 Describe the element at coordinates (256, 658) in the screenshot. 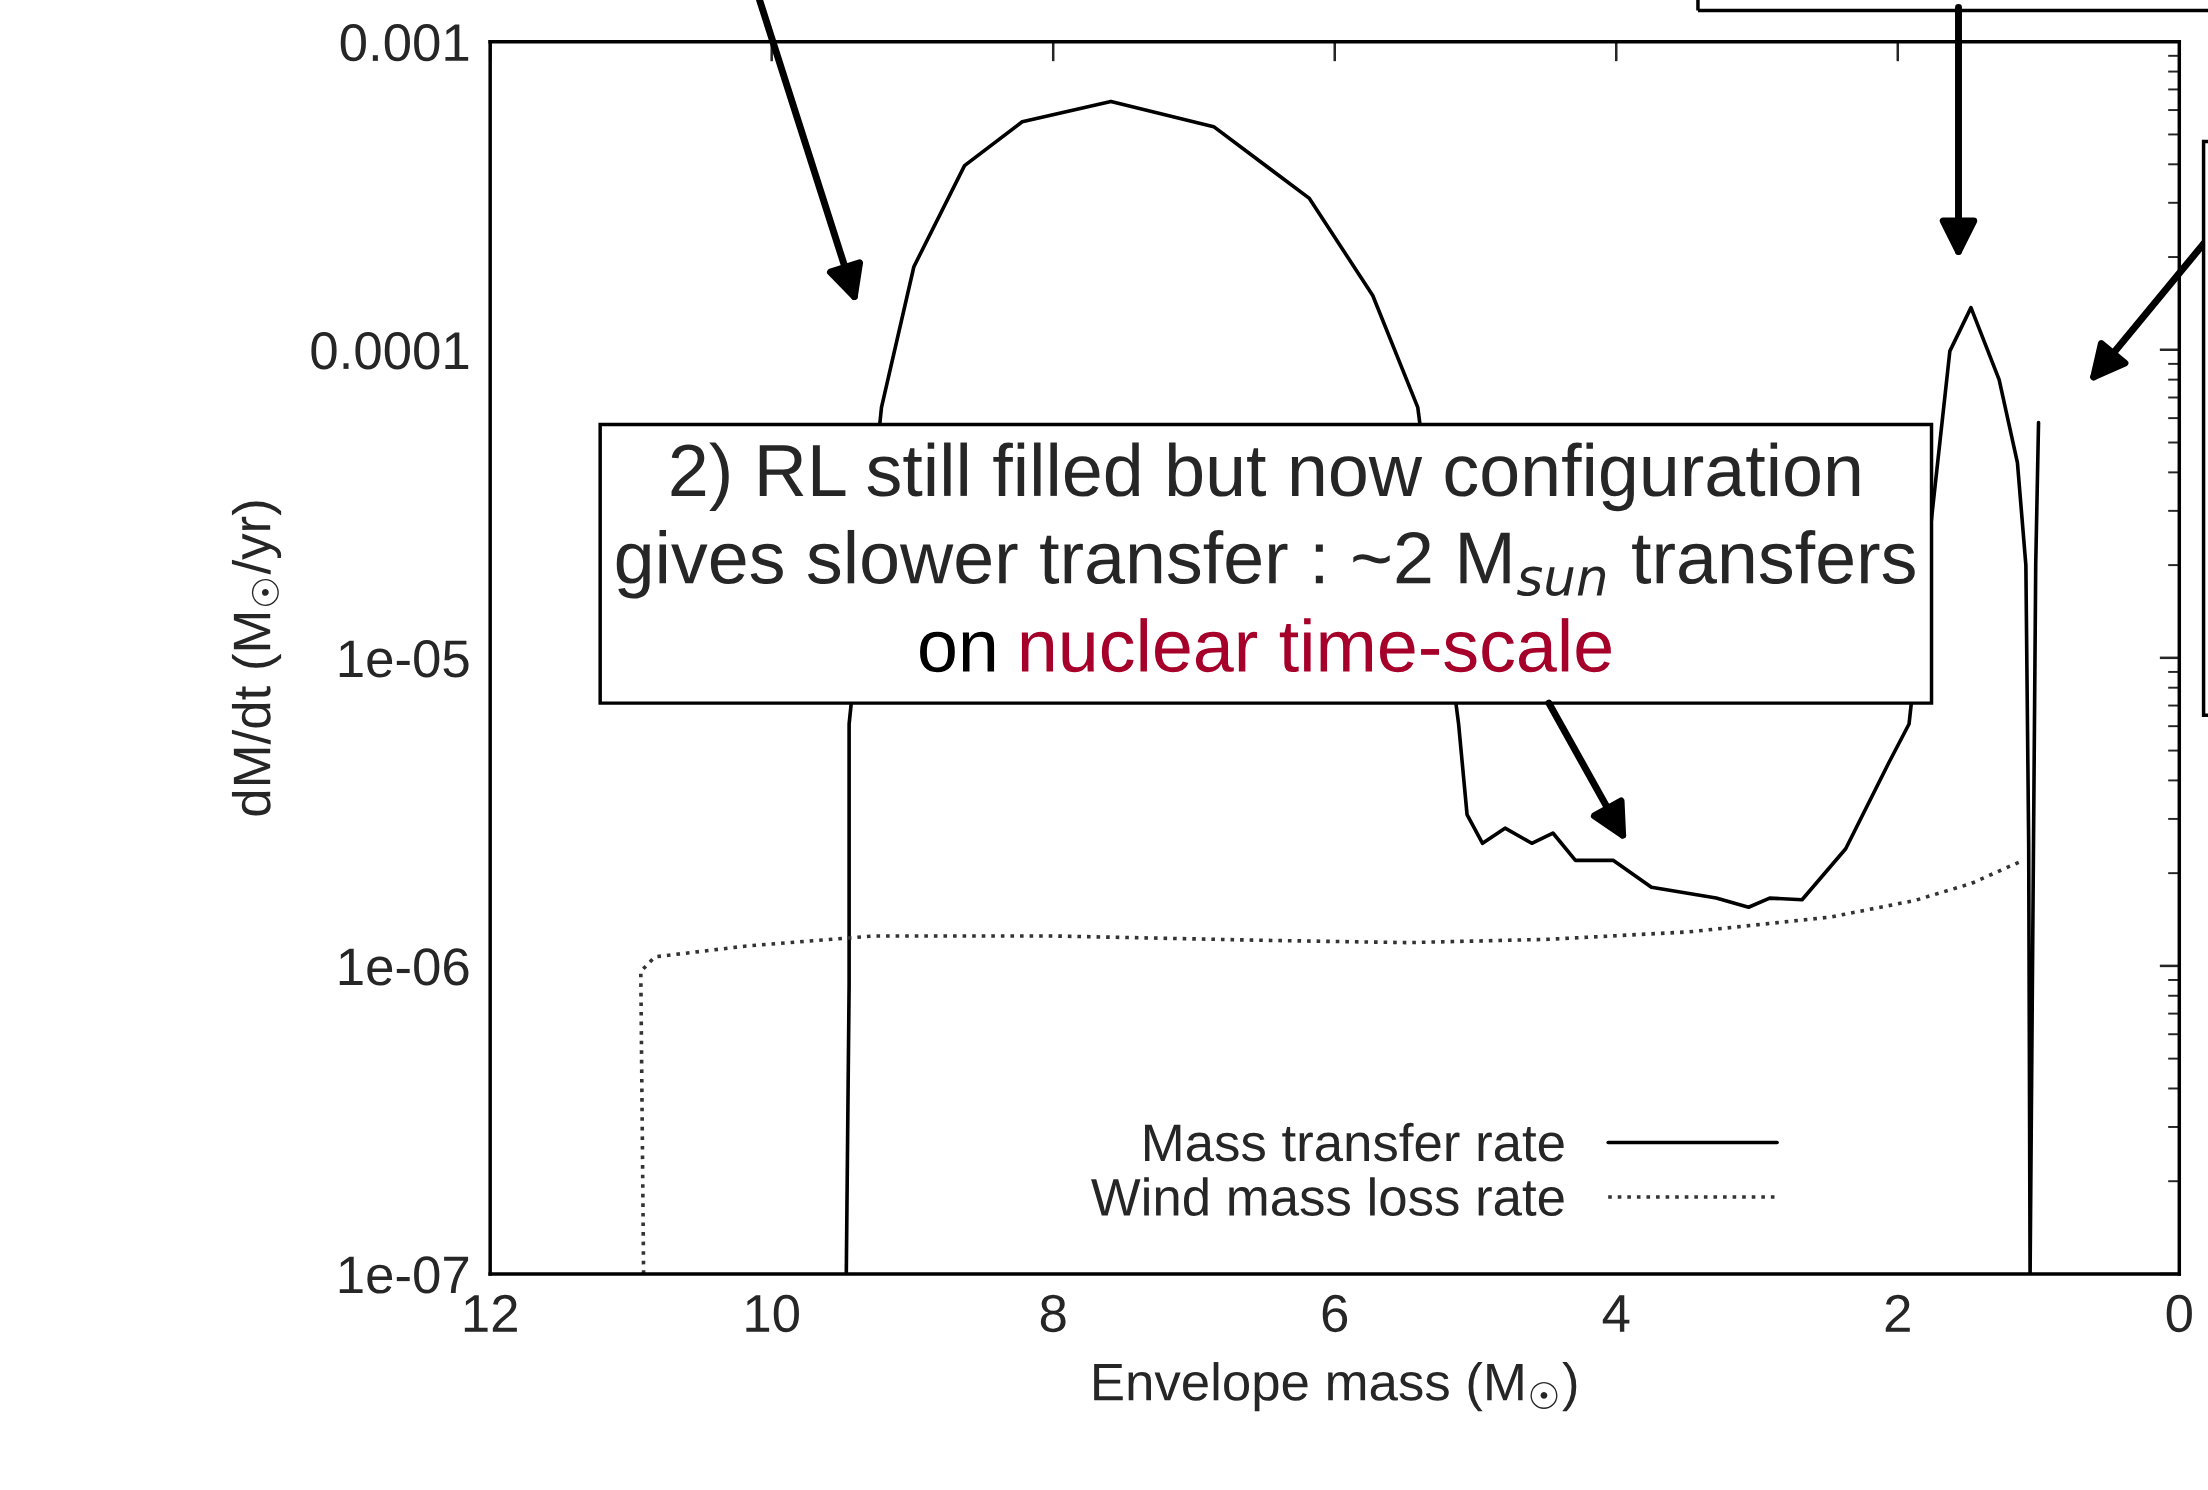

I see `y-axis-title: dM/dt (M$_{☉}$/yr)` at that location.